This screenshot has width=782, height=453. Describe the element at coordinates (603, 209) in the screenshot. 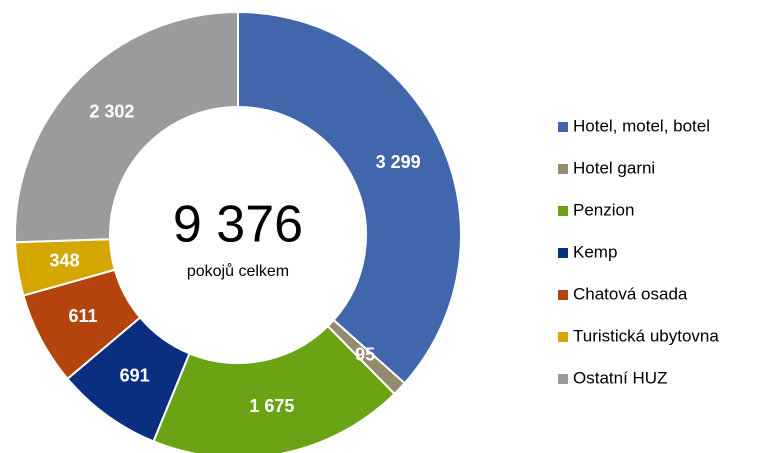

I see `legend-label: Penzion` at that location.